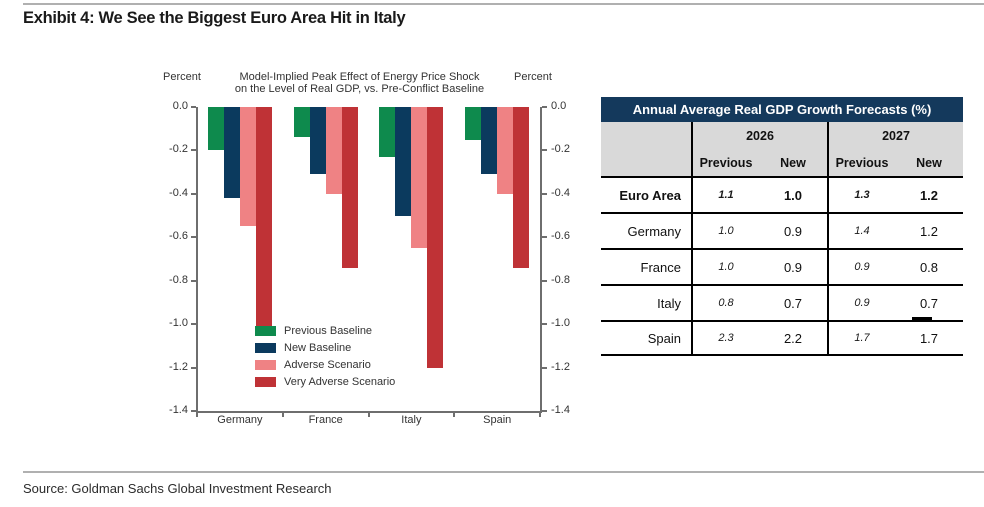  Describe the element at coordinates (178, 279) in the screenshot. I see `y-tick-label-left: -0.8` at that location.